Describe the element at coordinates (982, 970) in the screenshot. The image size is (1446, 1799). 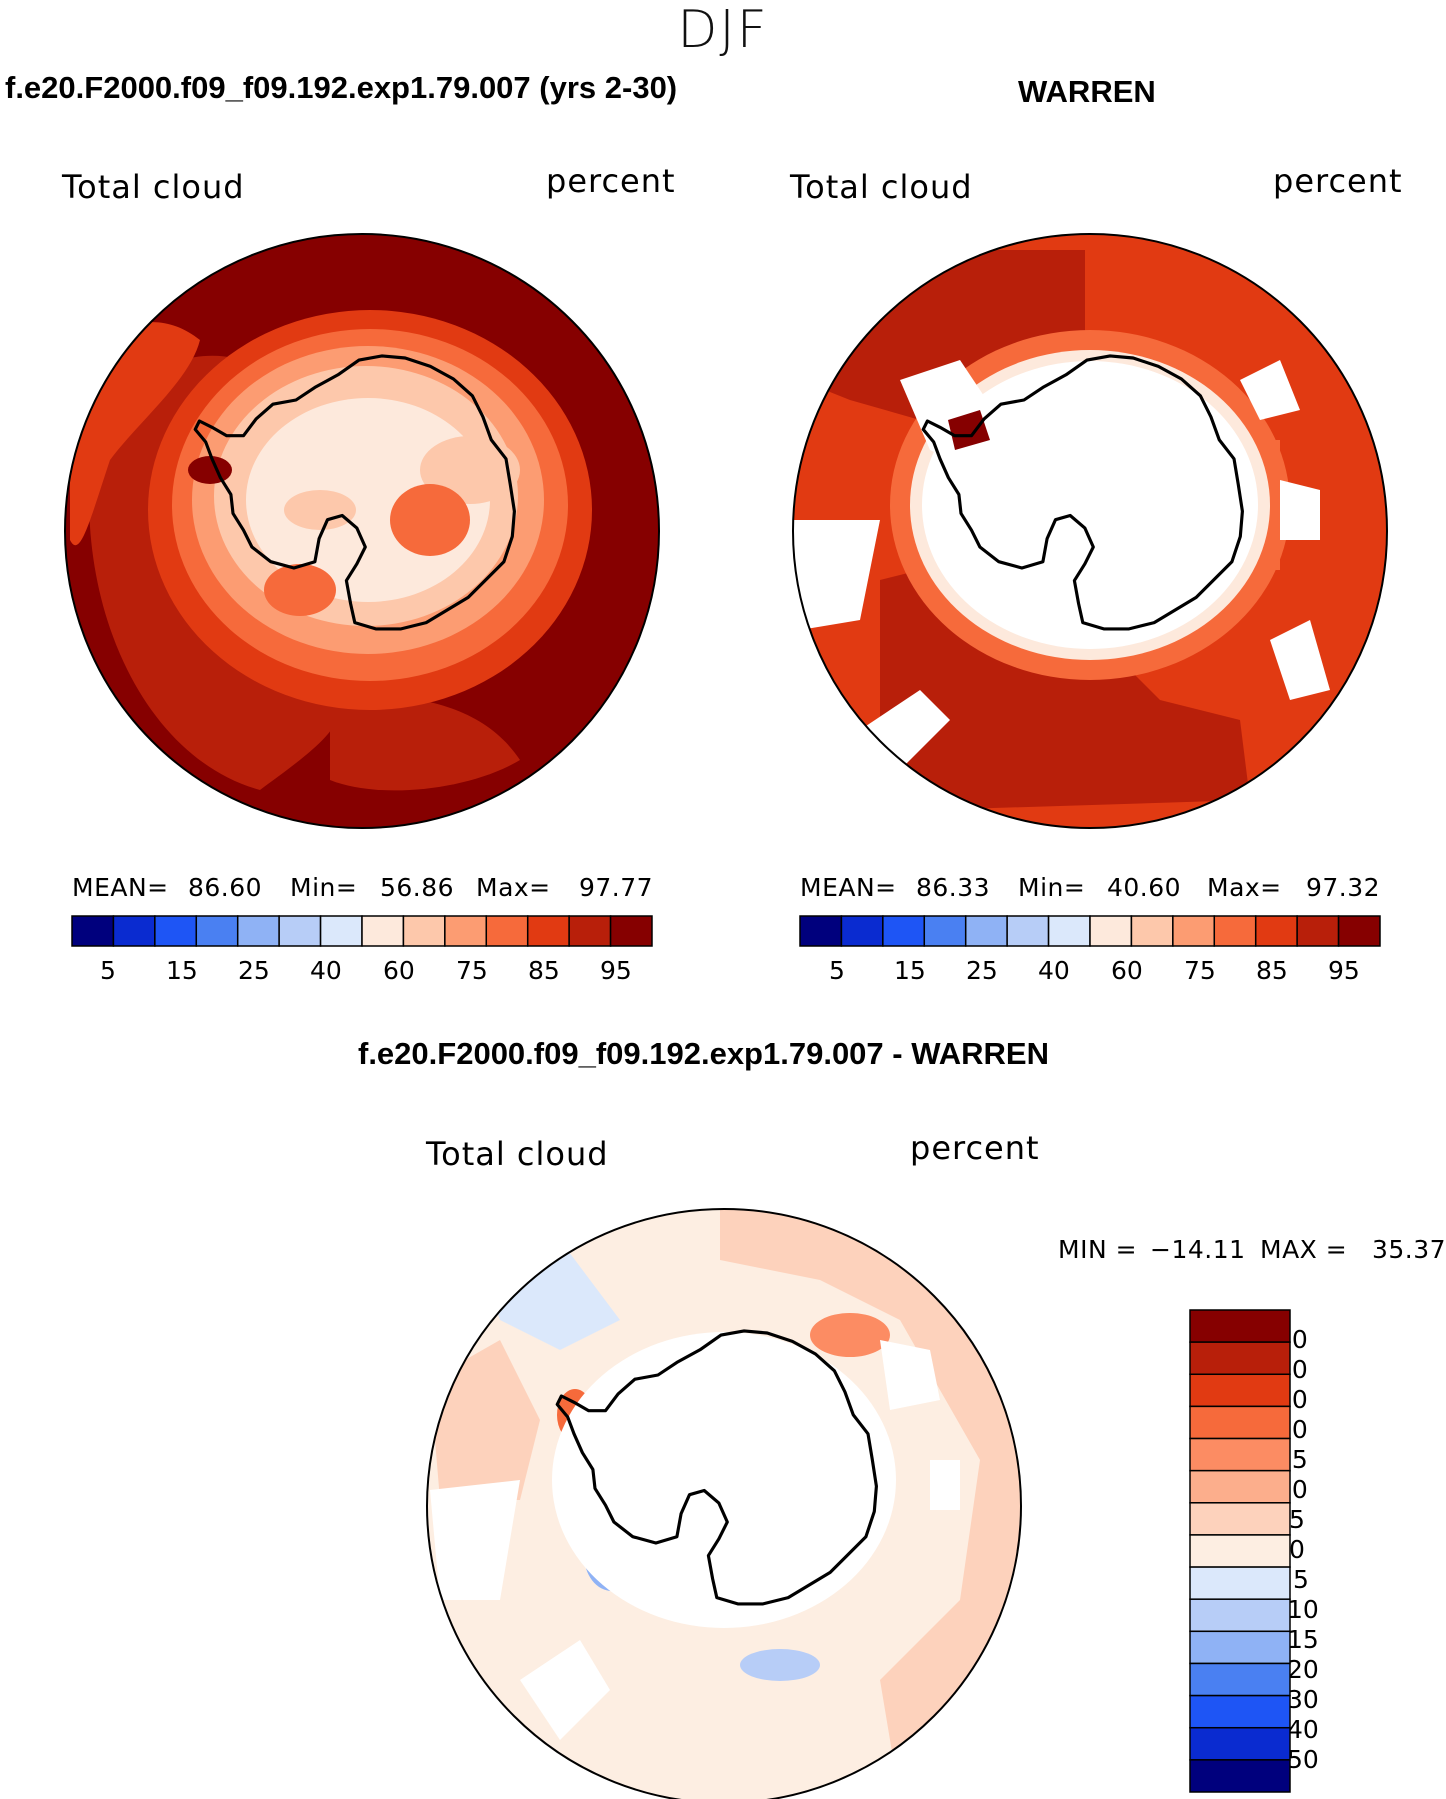
I see `obs-cbar-tick: 25` at that location.